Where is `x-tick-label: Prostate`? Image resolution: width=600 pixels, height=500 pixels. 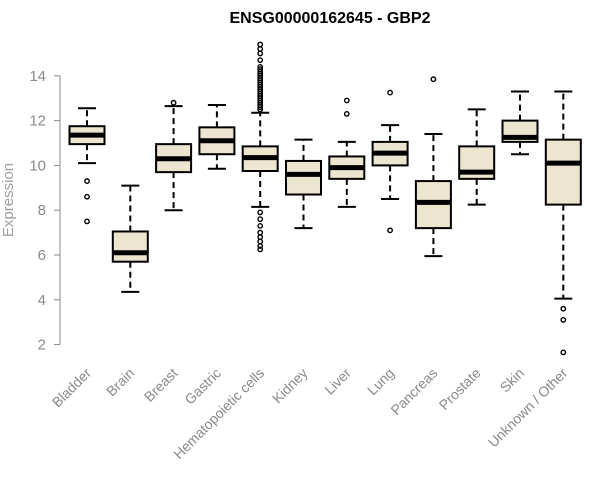 x-tick-label: Prostate is located at coordinates (460, 389).